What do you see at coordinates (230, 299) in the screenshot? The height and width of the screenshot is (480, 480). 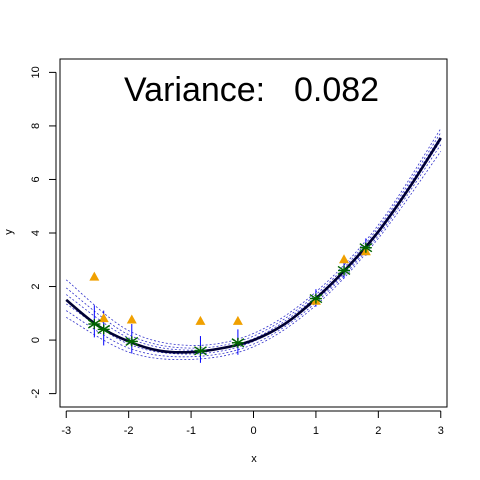 I see `points-layer` at bounding box center [230, 299].